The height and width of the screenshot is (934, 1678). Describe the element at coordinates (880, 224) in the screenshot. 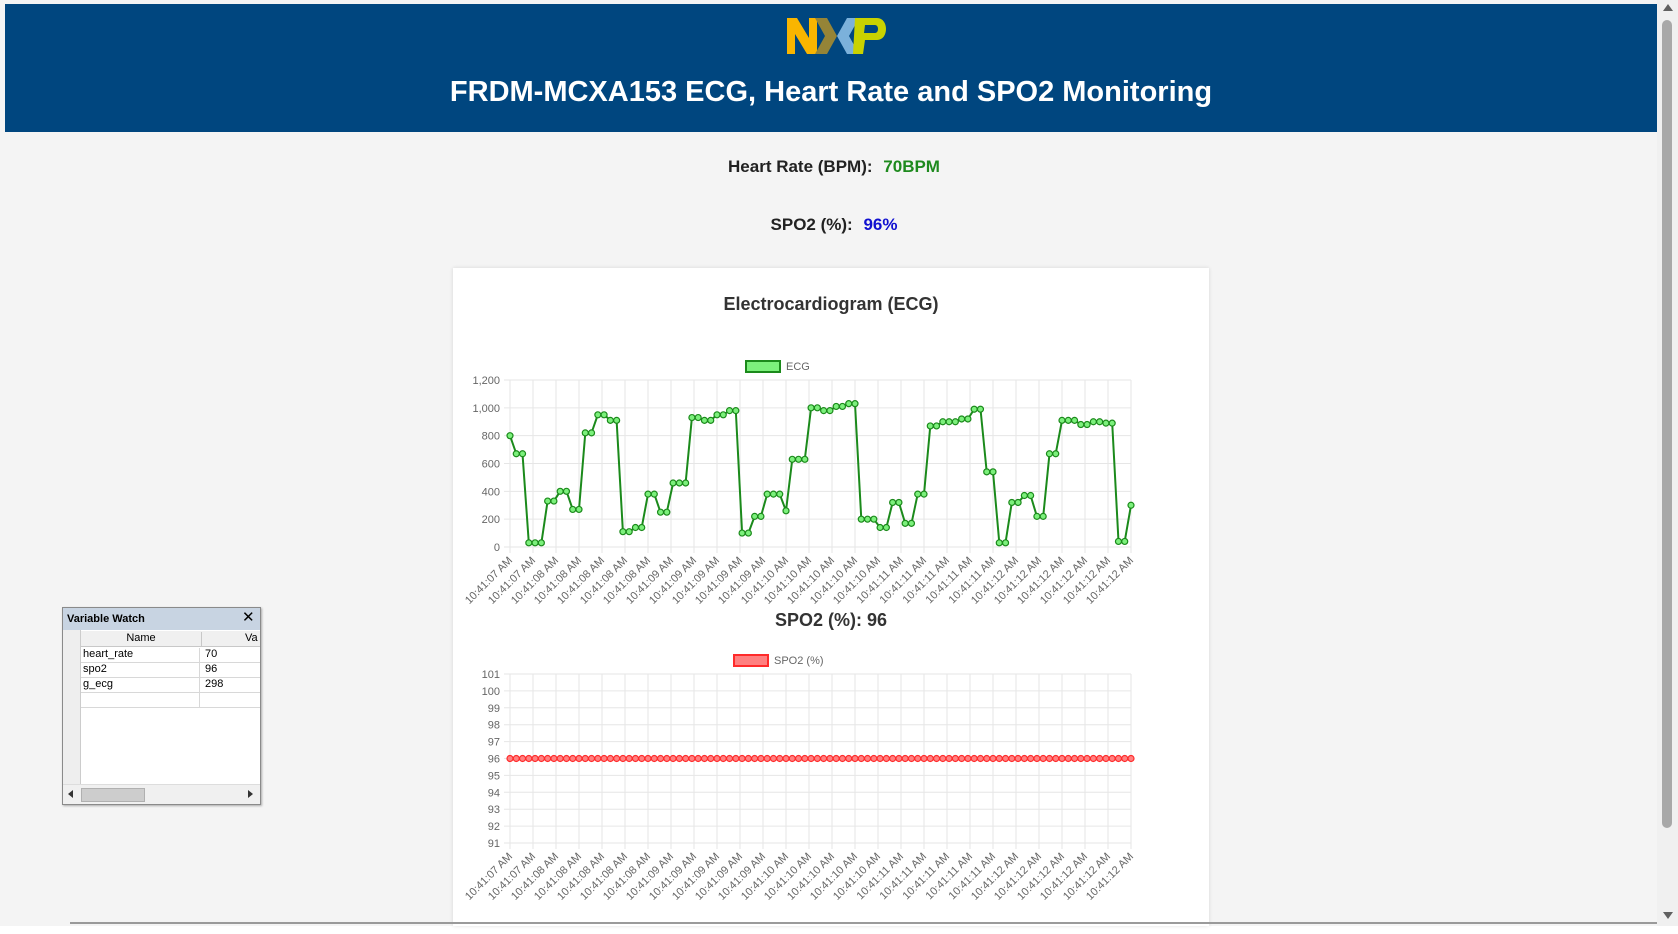

I see `spo2-value: 96%` at that location.